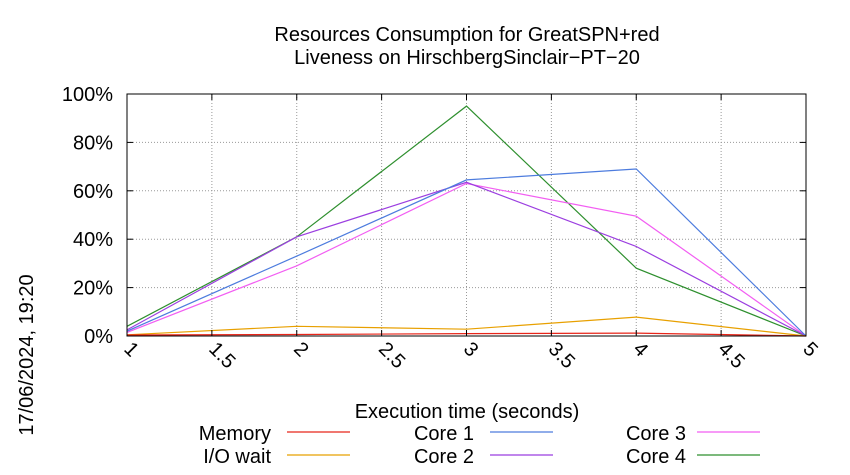 This screenshot has height=475, width=850. What do you see at coordinates (235, 434) in the screenshot?
I see `legend-label: Memory` at bounding box center [235, 434].